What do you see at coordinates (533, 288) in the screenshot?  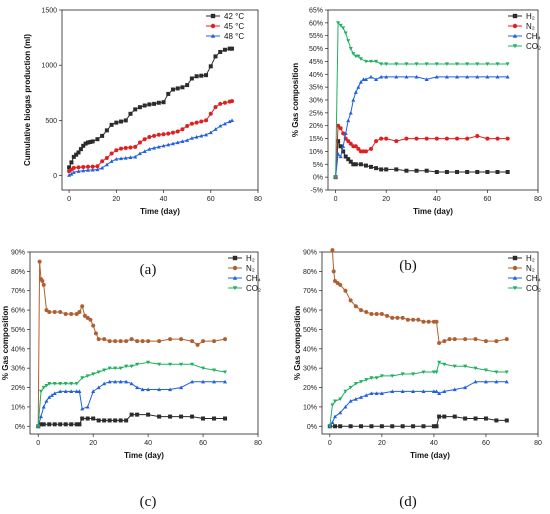 I see `legend-label: CO₂` at bounding box center [533, 288].